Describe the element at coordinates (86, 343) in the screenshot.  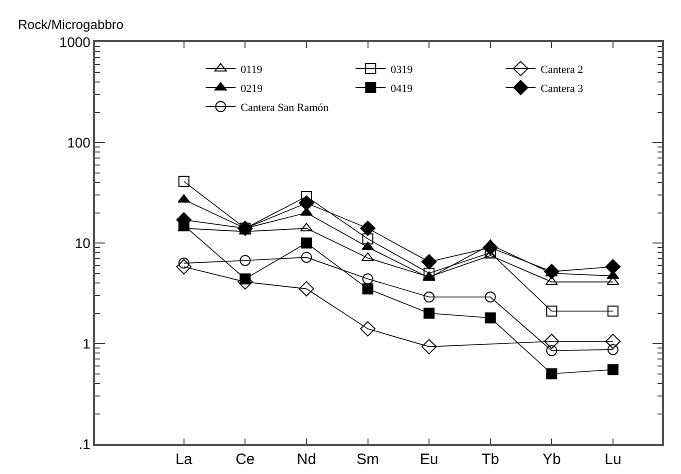
I see `y-tick-label: 1` at that location.